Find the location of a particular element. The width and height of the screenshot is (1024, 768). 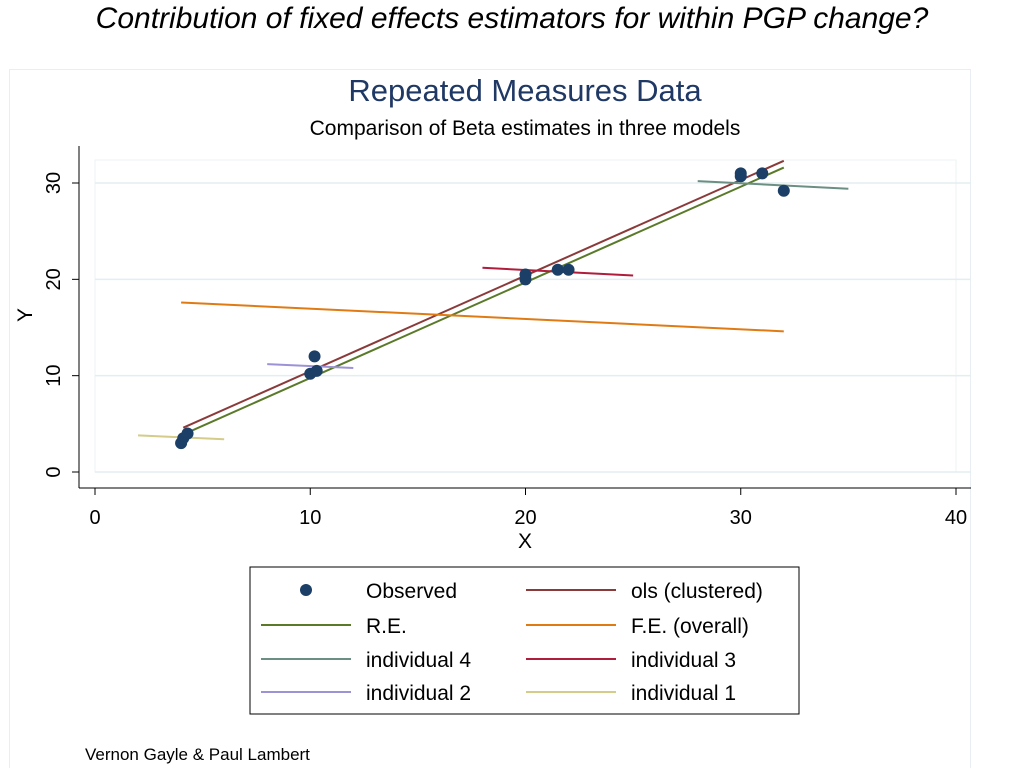

x-tick-label-4: 40 is located at coordinates (956, 518).